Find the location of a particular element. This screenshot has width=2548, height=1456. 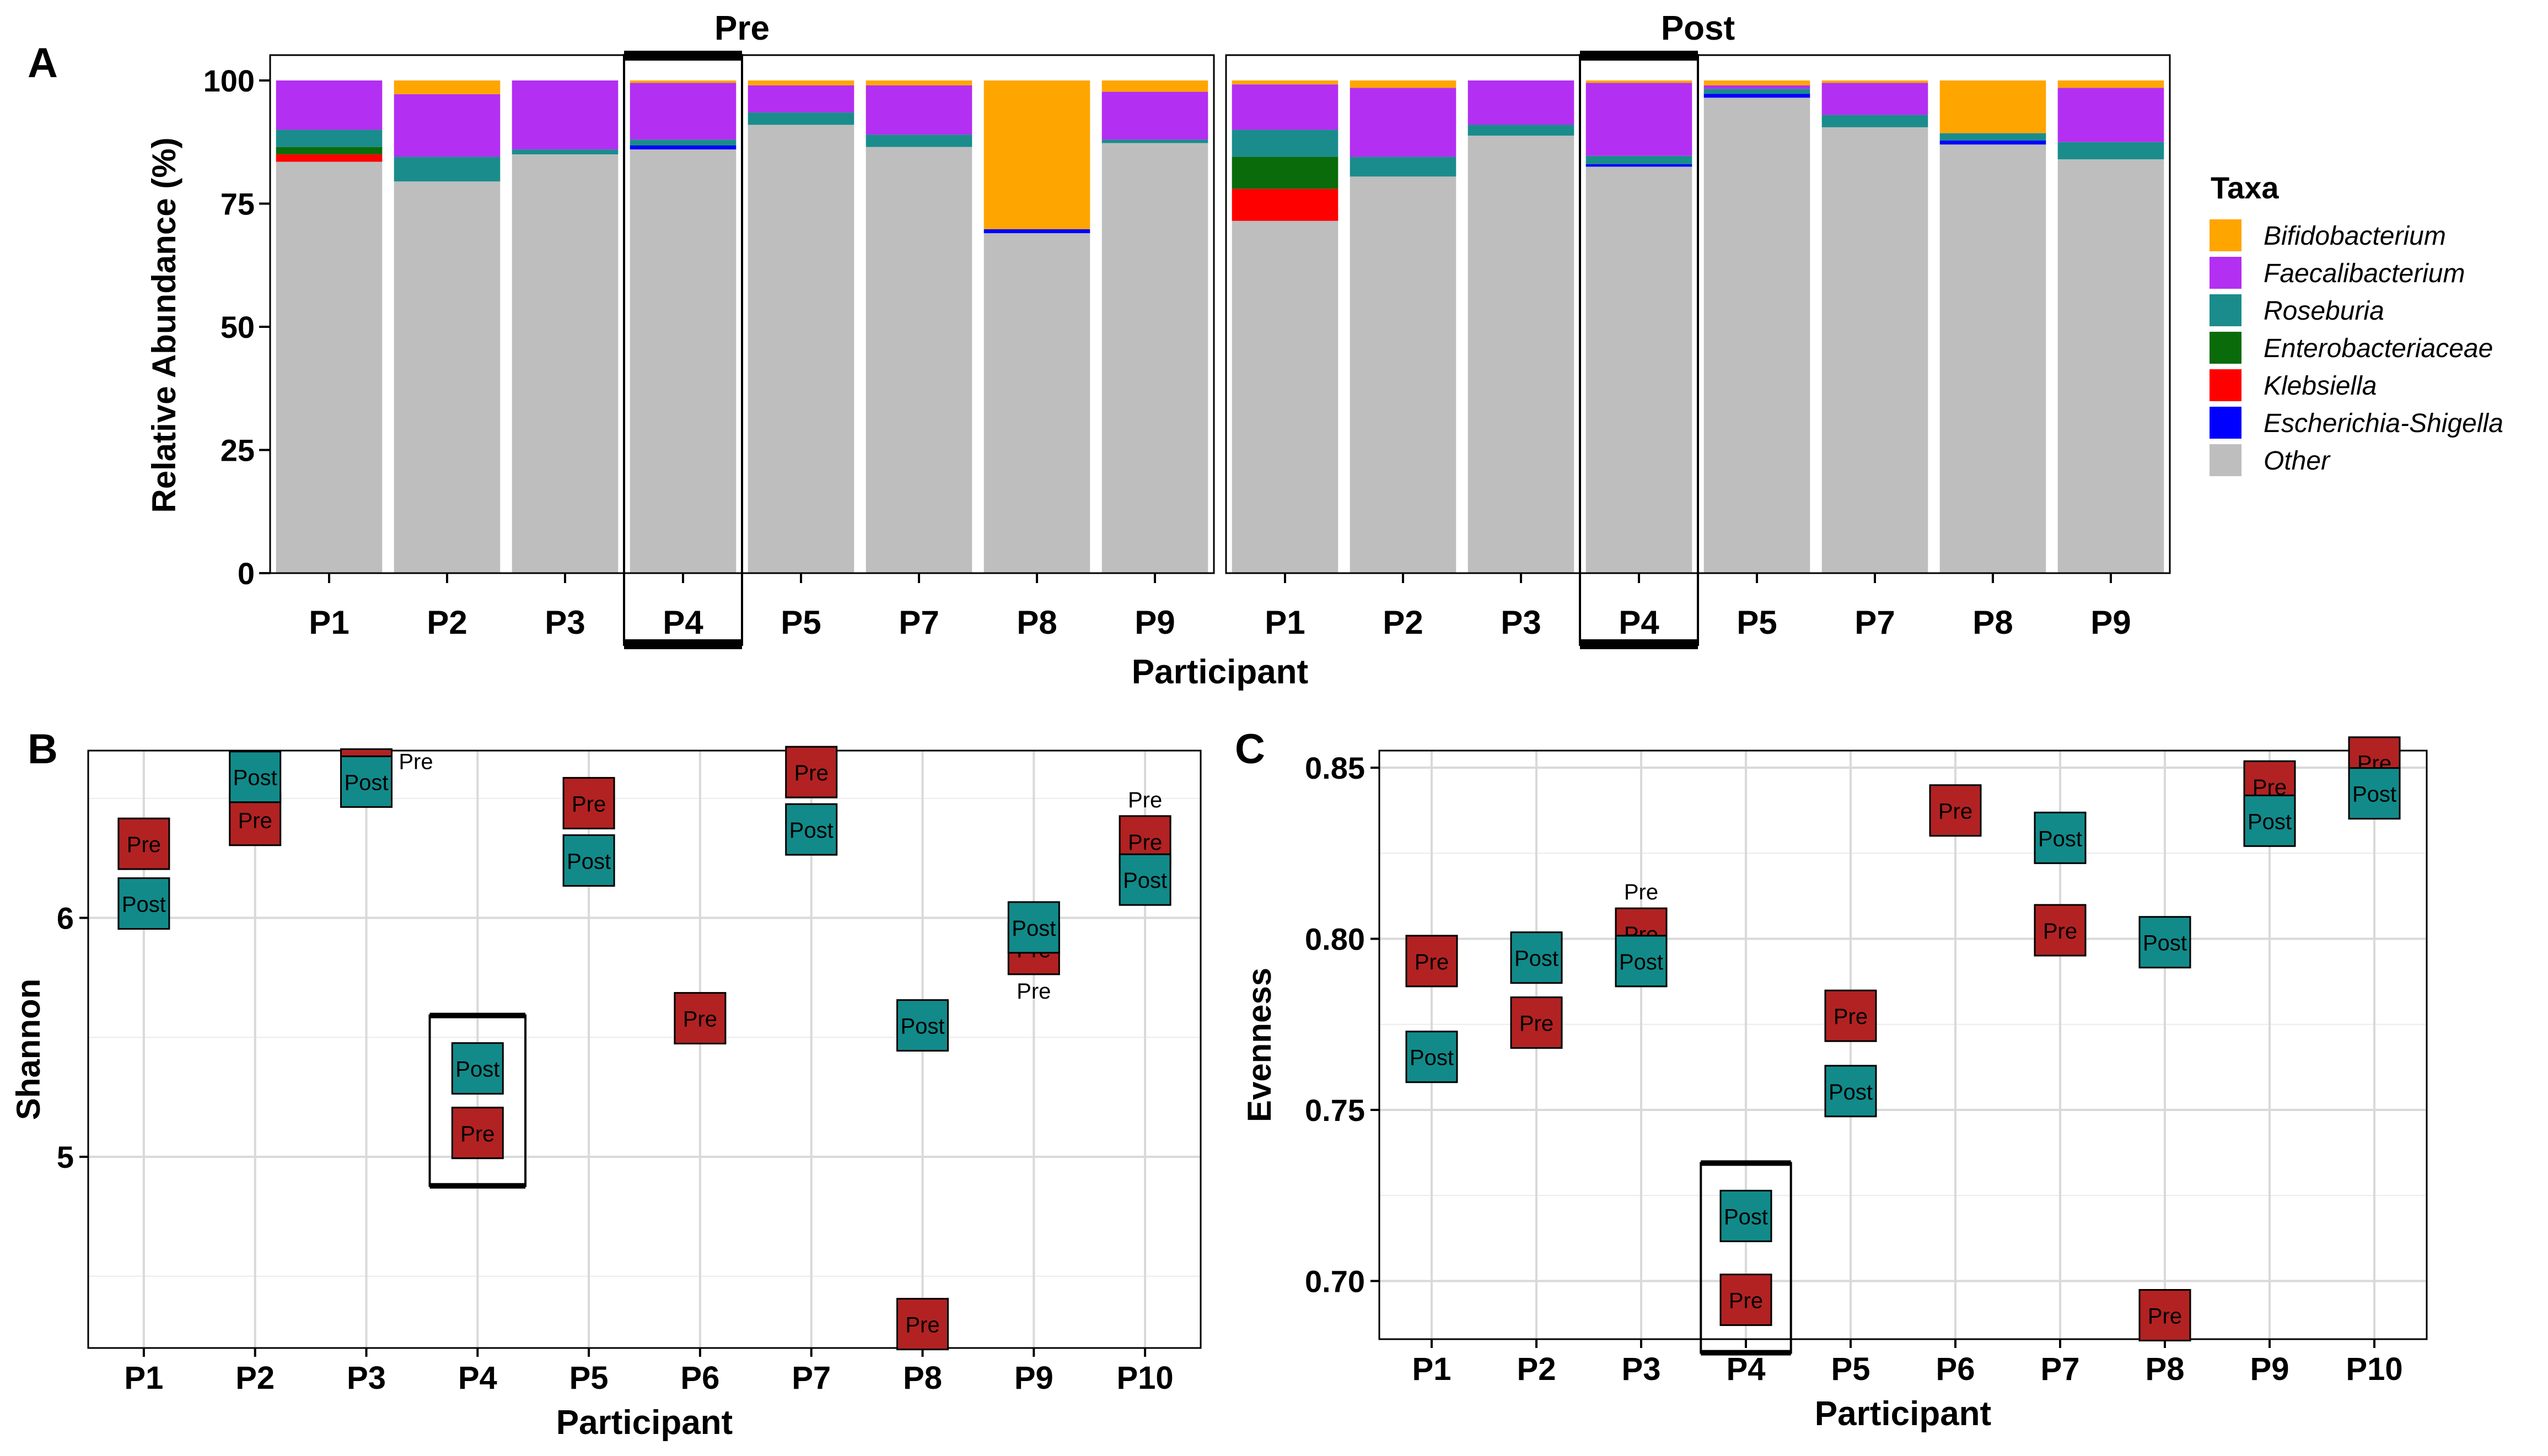

y-tick-label: 0.75 is located at coordinates (1335, 1110).